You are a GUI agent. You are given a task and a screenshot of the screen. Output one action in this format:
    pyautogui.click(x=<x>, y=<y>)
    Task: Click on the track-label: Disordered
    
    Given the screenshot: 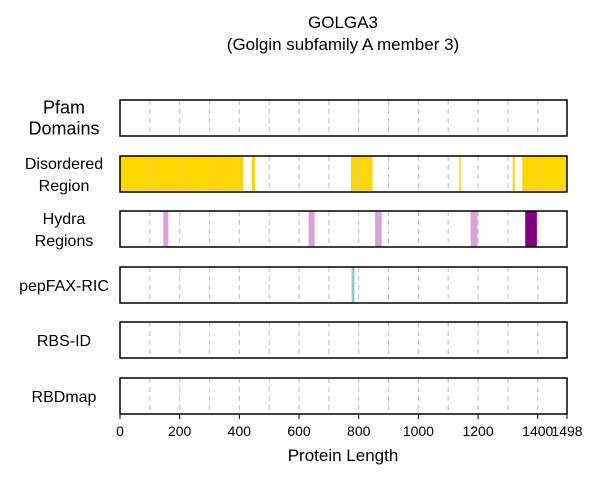 What is the action you would take?
    pyautogui.click(x=64, y=164)
    